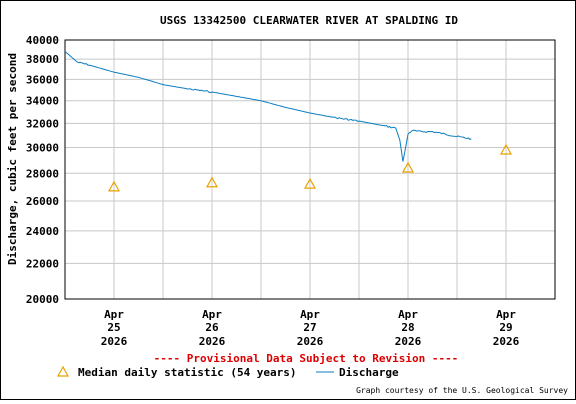  Describe the element at coordinates (42, 263) in the screenshot. I see `y-tick-label: 22000` at that location.